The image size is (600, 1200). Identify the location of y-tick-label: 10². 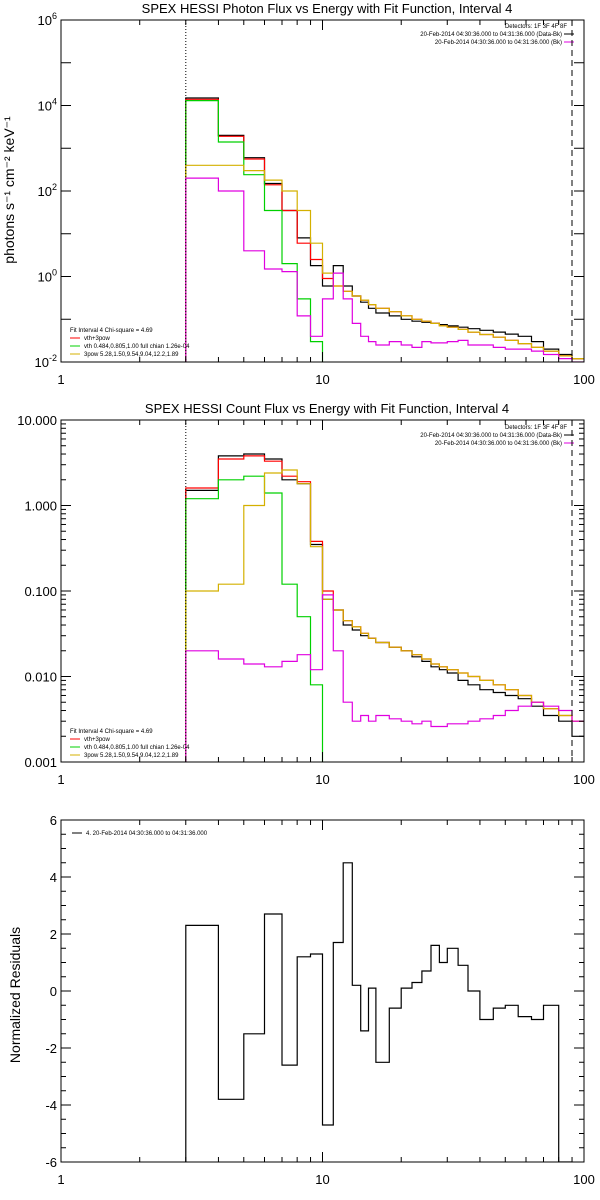
(47, 190).